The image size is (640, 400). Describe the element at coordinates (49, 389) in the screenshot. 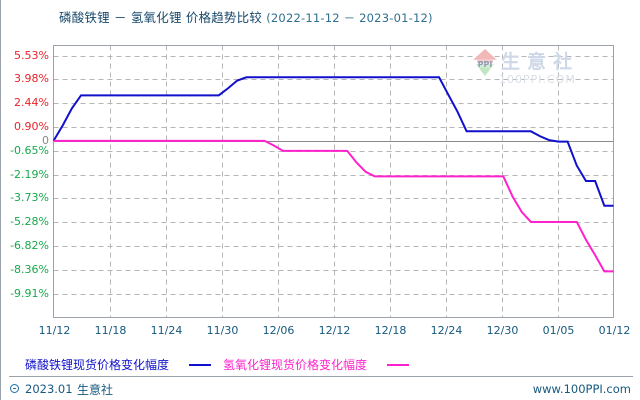

I see `footer-date: 2023.01` at that location.